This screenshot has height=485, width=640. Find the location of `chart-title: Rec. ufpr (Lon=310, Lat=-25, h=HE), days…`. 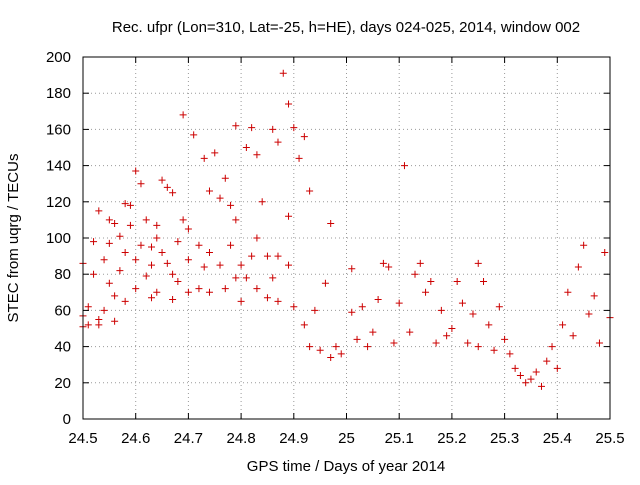

chart-title: Rec. ufpr (Lon=310, Lat=-25, h=HE), days… is located at coordinates (346, 27).